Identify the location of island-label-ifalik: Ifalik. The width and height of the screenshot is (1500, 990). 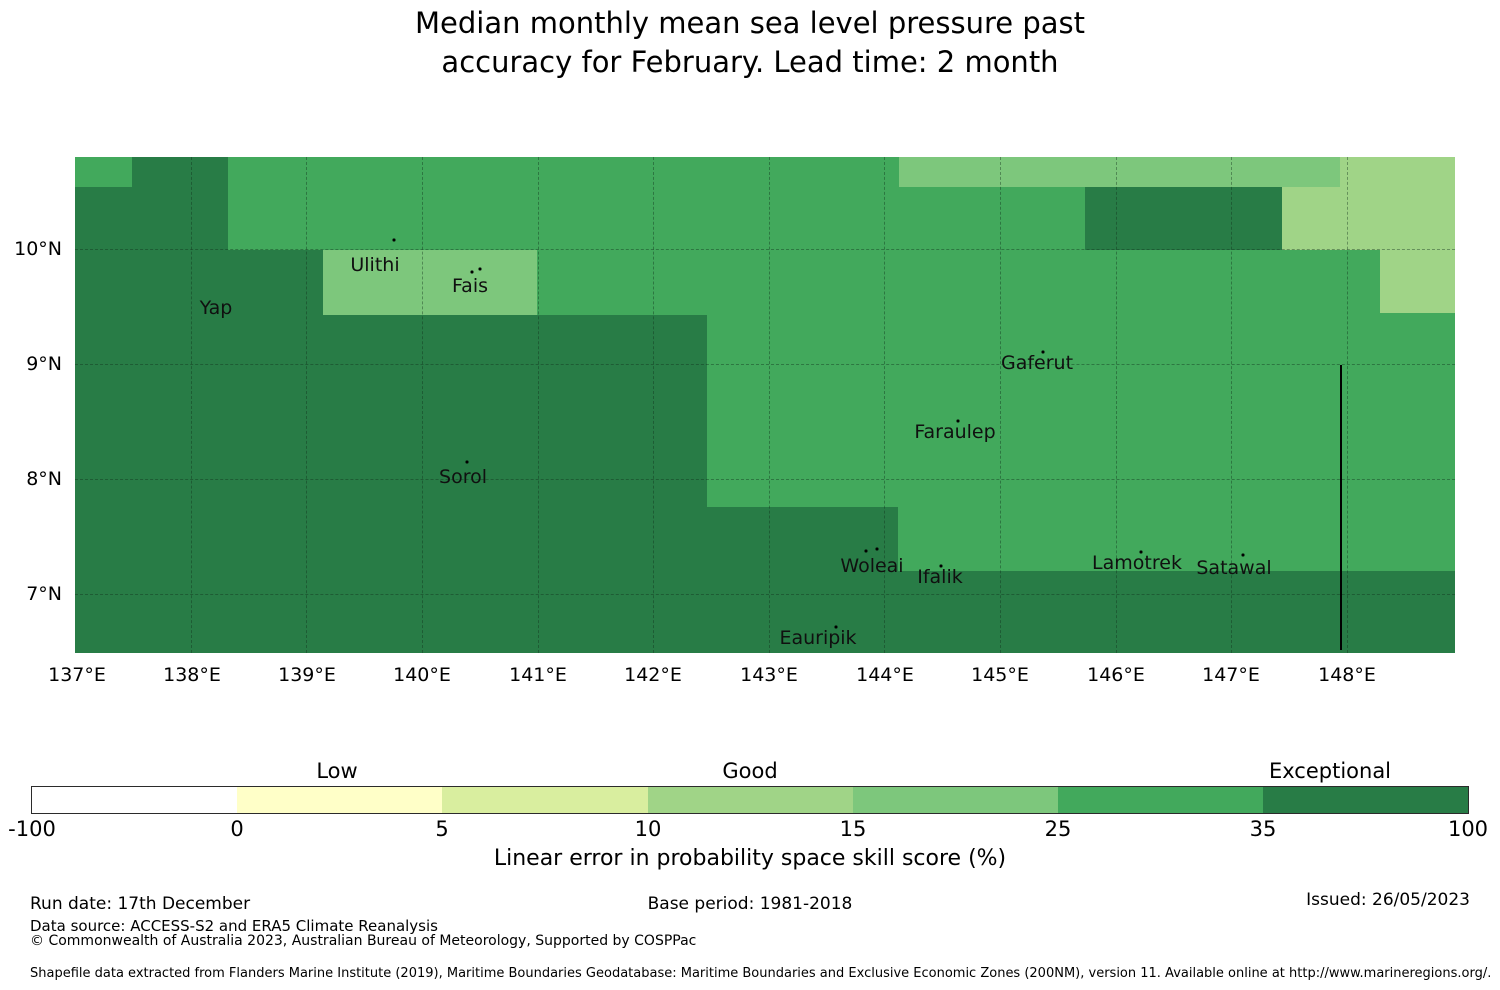
(940, 577).